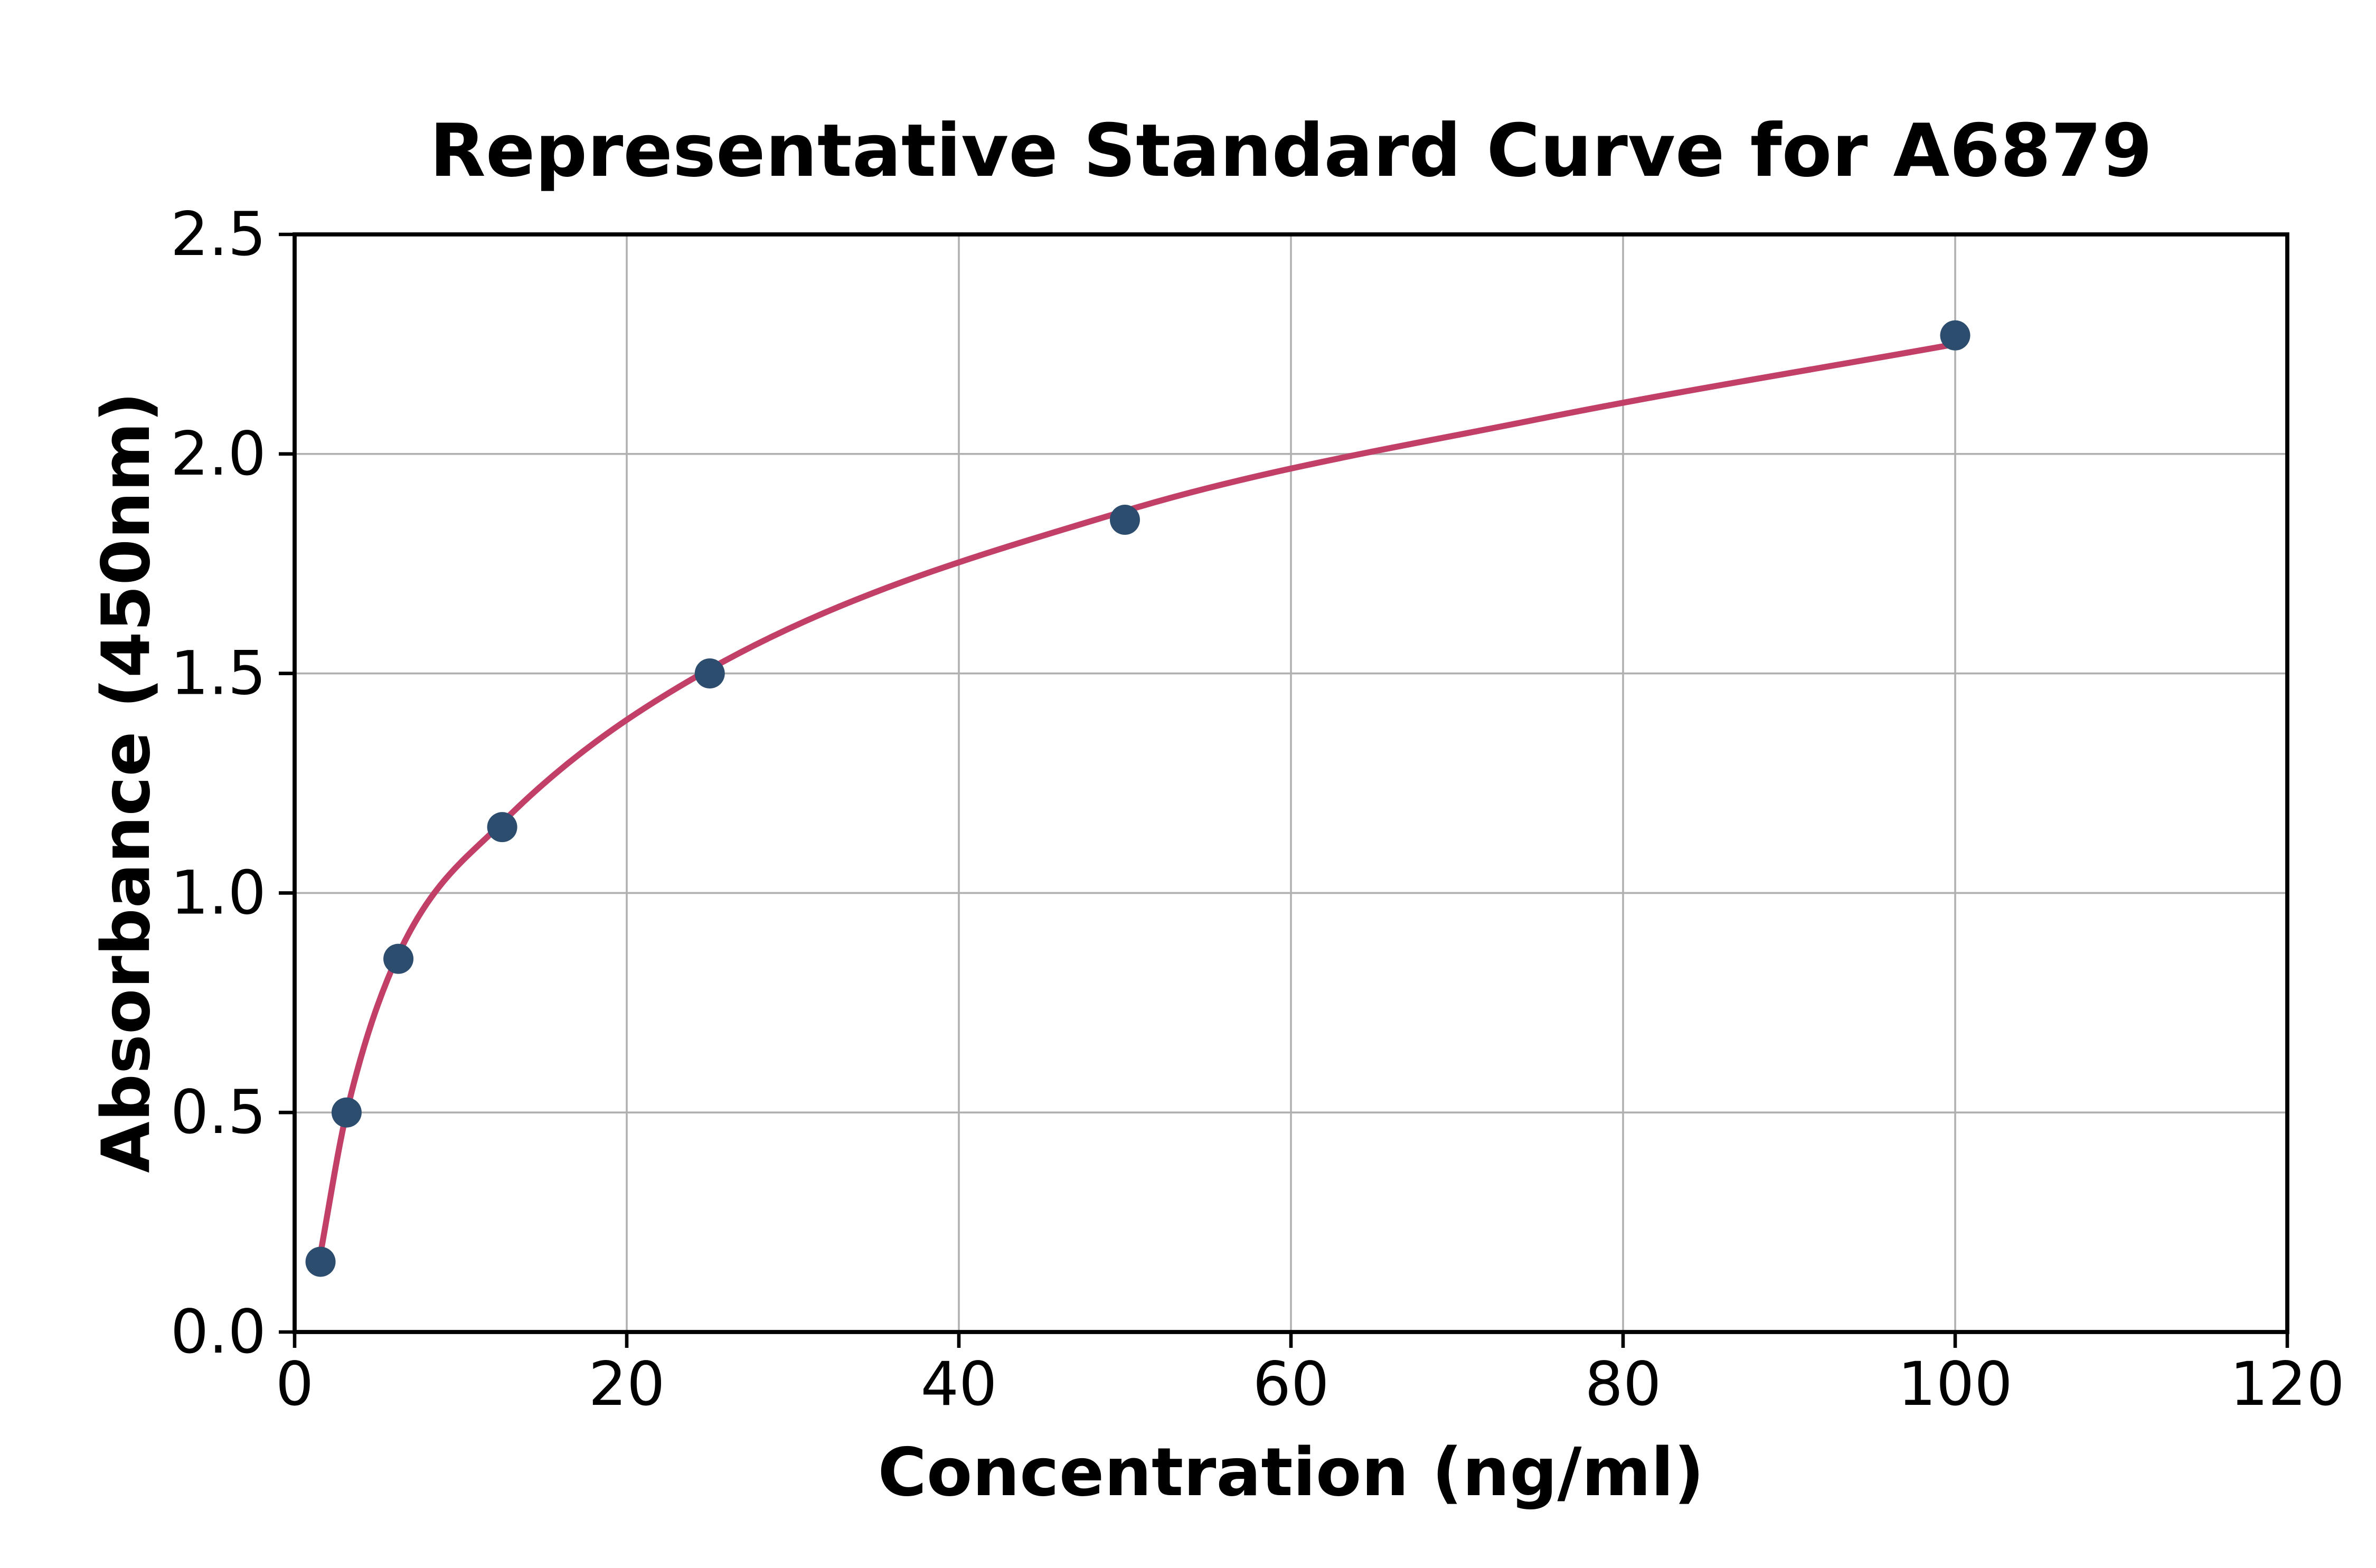 The width and height of the screenshot is (2376, 1568). I want to click on y-tick-label: 0.0, so click(219, 1332).